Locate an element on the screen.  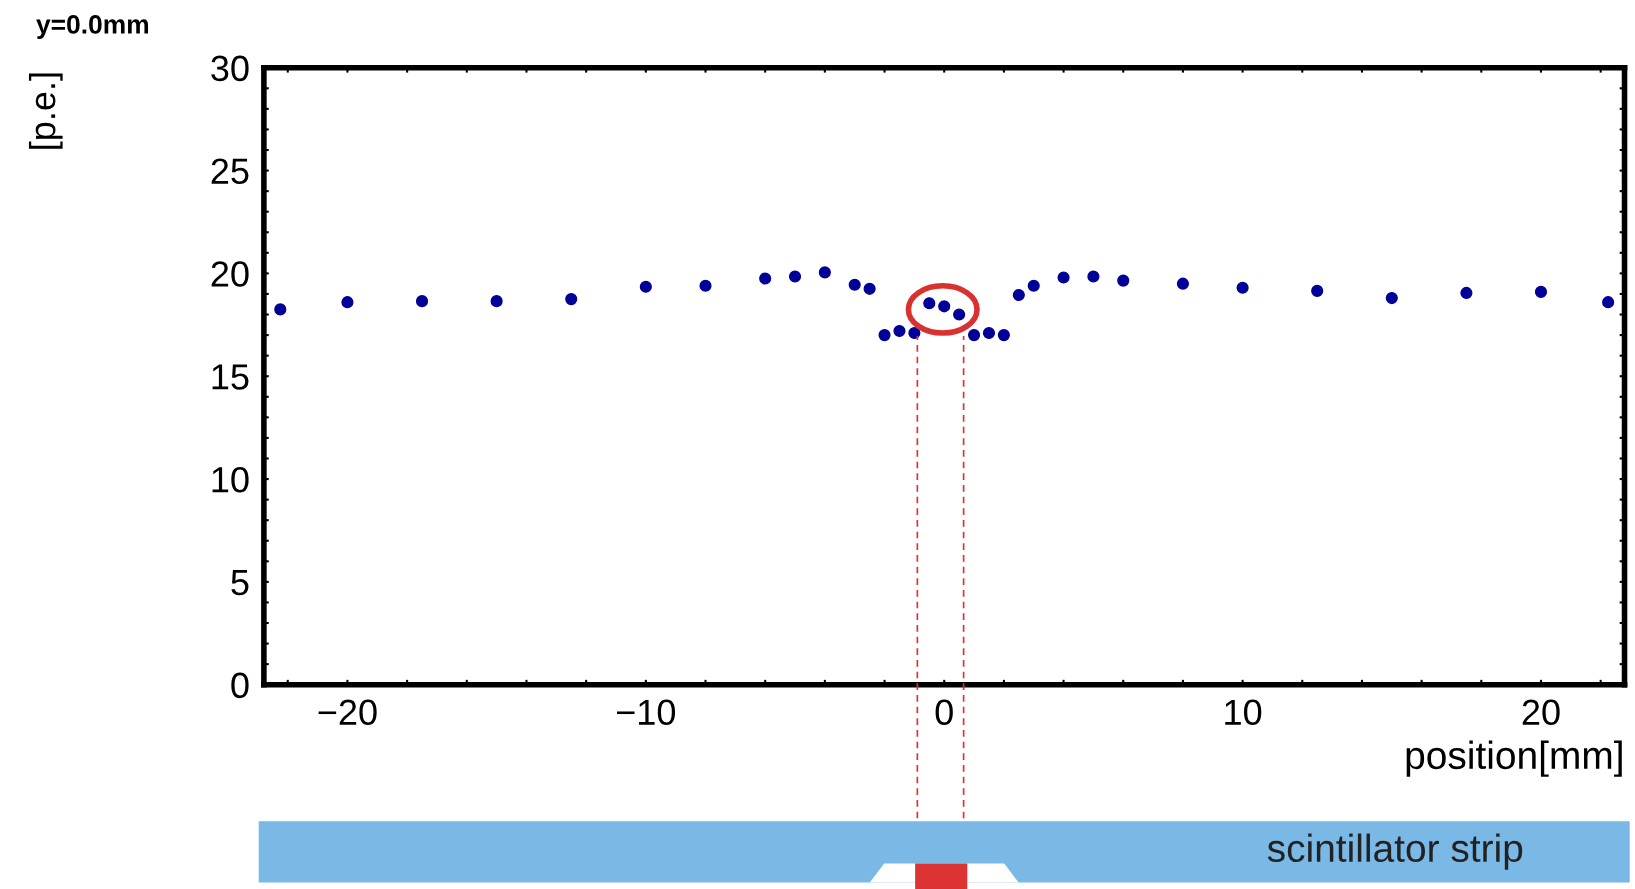
x-axis-title: position[mm] is located at coordinates (1514, 758).